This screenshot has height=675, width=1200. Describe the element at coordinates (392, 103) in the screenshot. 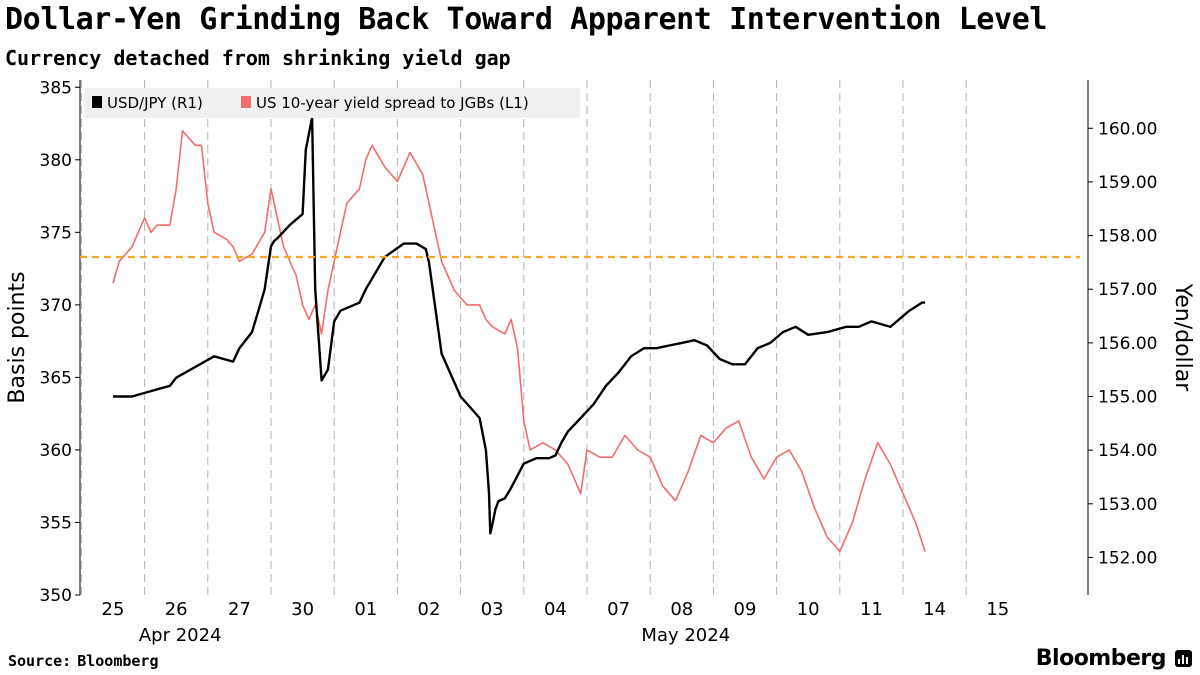

I see `legend-label-spread: US 10-year yield spread to JGBs (L1)` at that location.